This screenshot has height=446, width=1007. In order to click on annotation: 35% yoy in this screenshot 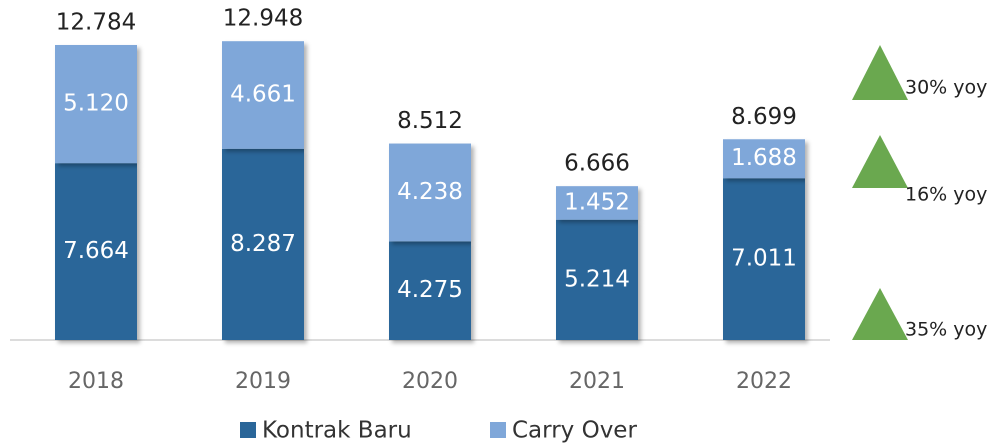, I will do `click(946, 330)`.